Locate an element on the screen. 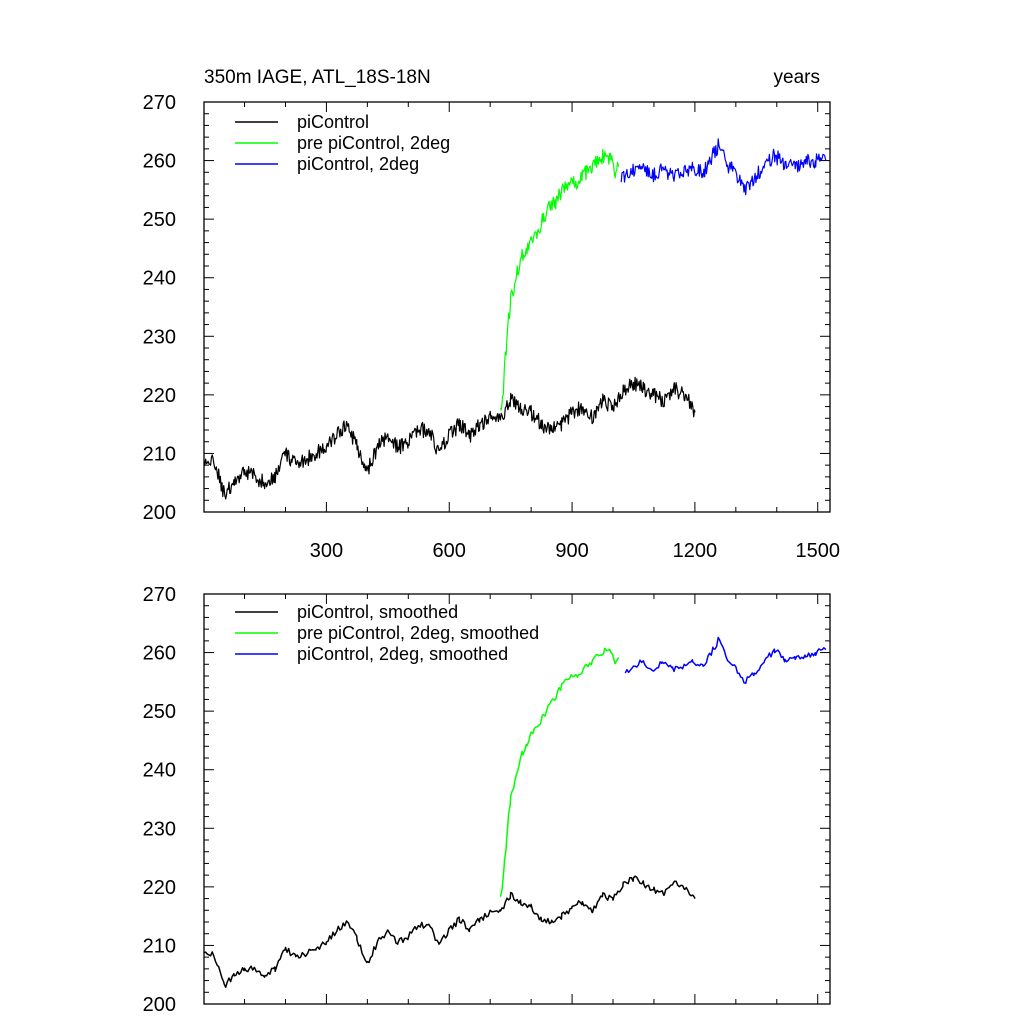 This screenshot has width=1024, height=1024. bottom-y-tick-label: 250 is located at coordinates (159, 712).